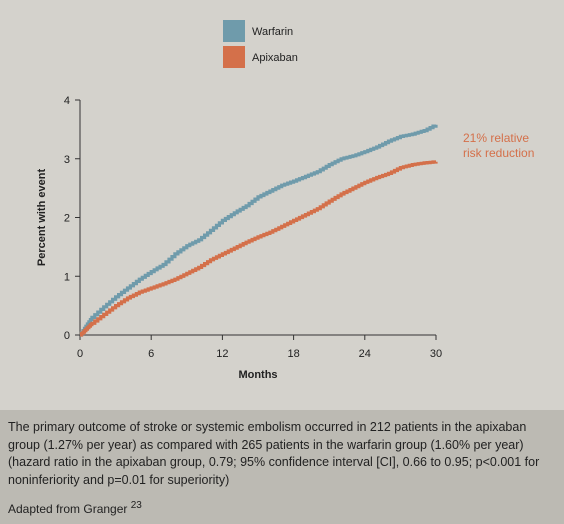 The height and width of the screenshot is (524, 564). Describe the element at coordinates (67, 160) in the screenshot. I see `y-tick-label: 3` at that location.